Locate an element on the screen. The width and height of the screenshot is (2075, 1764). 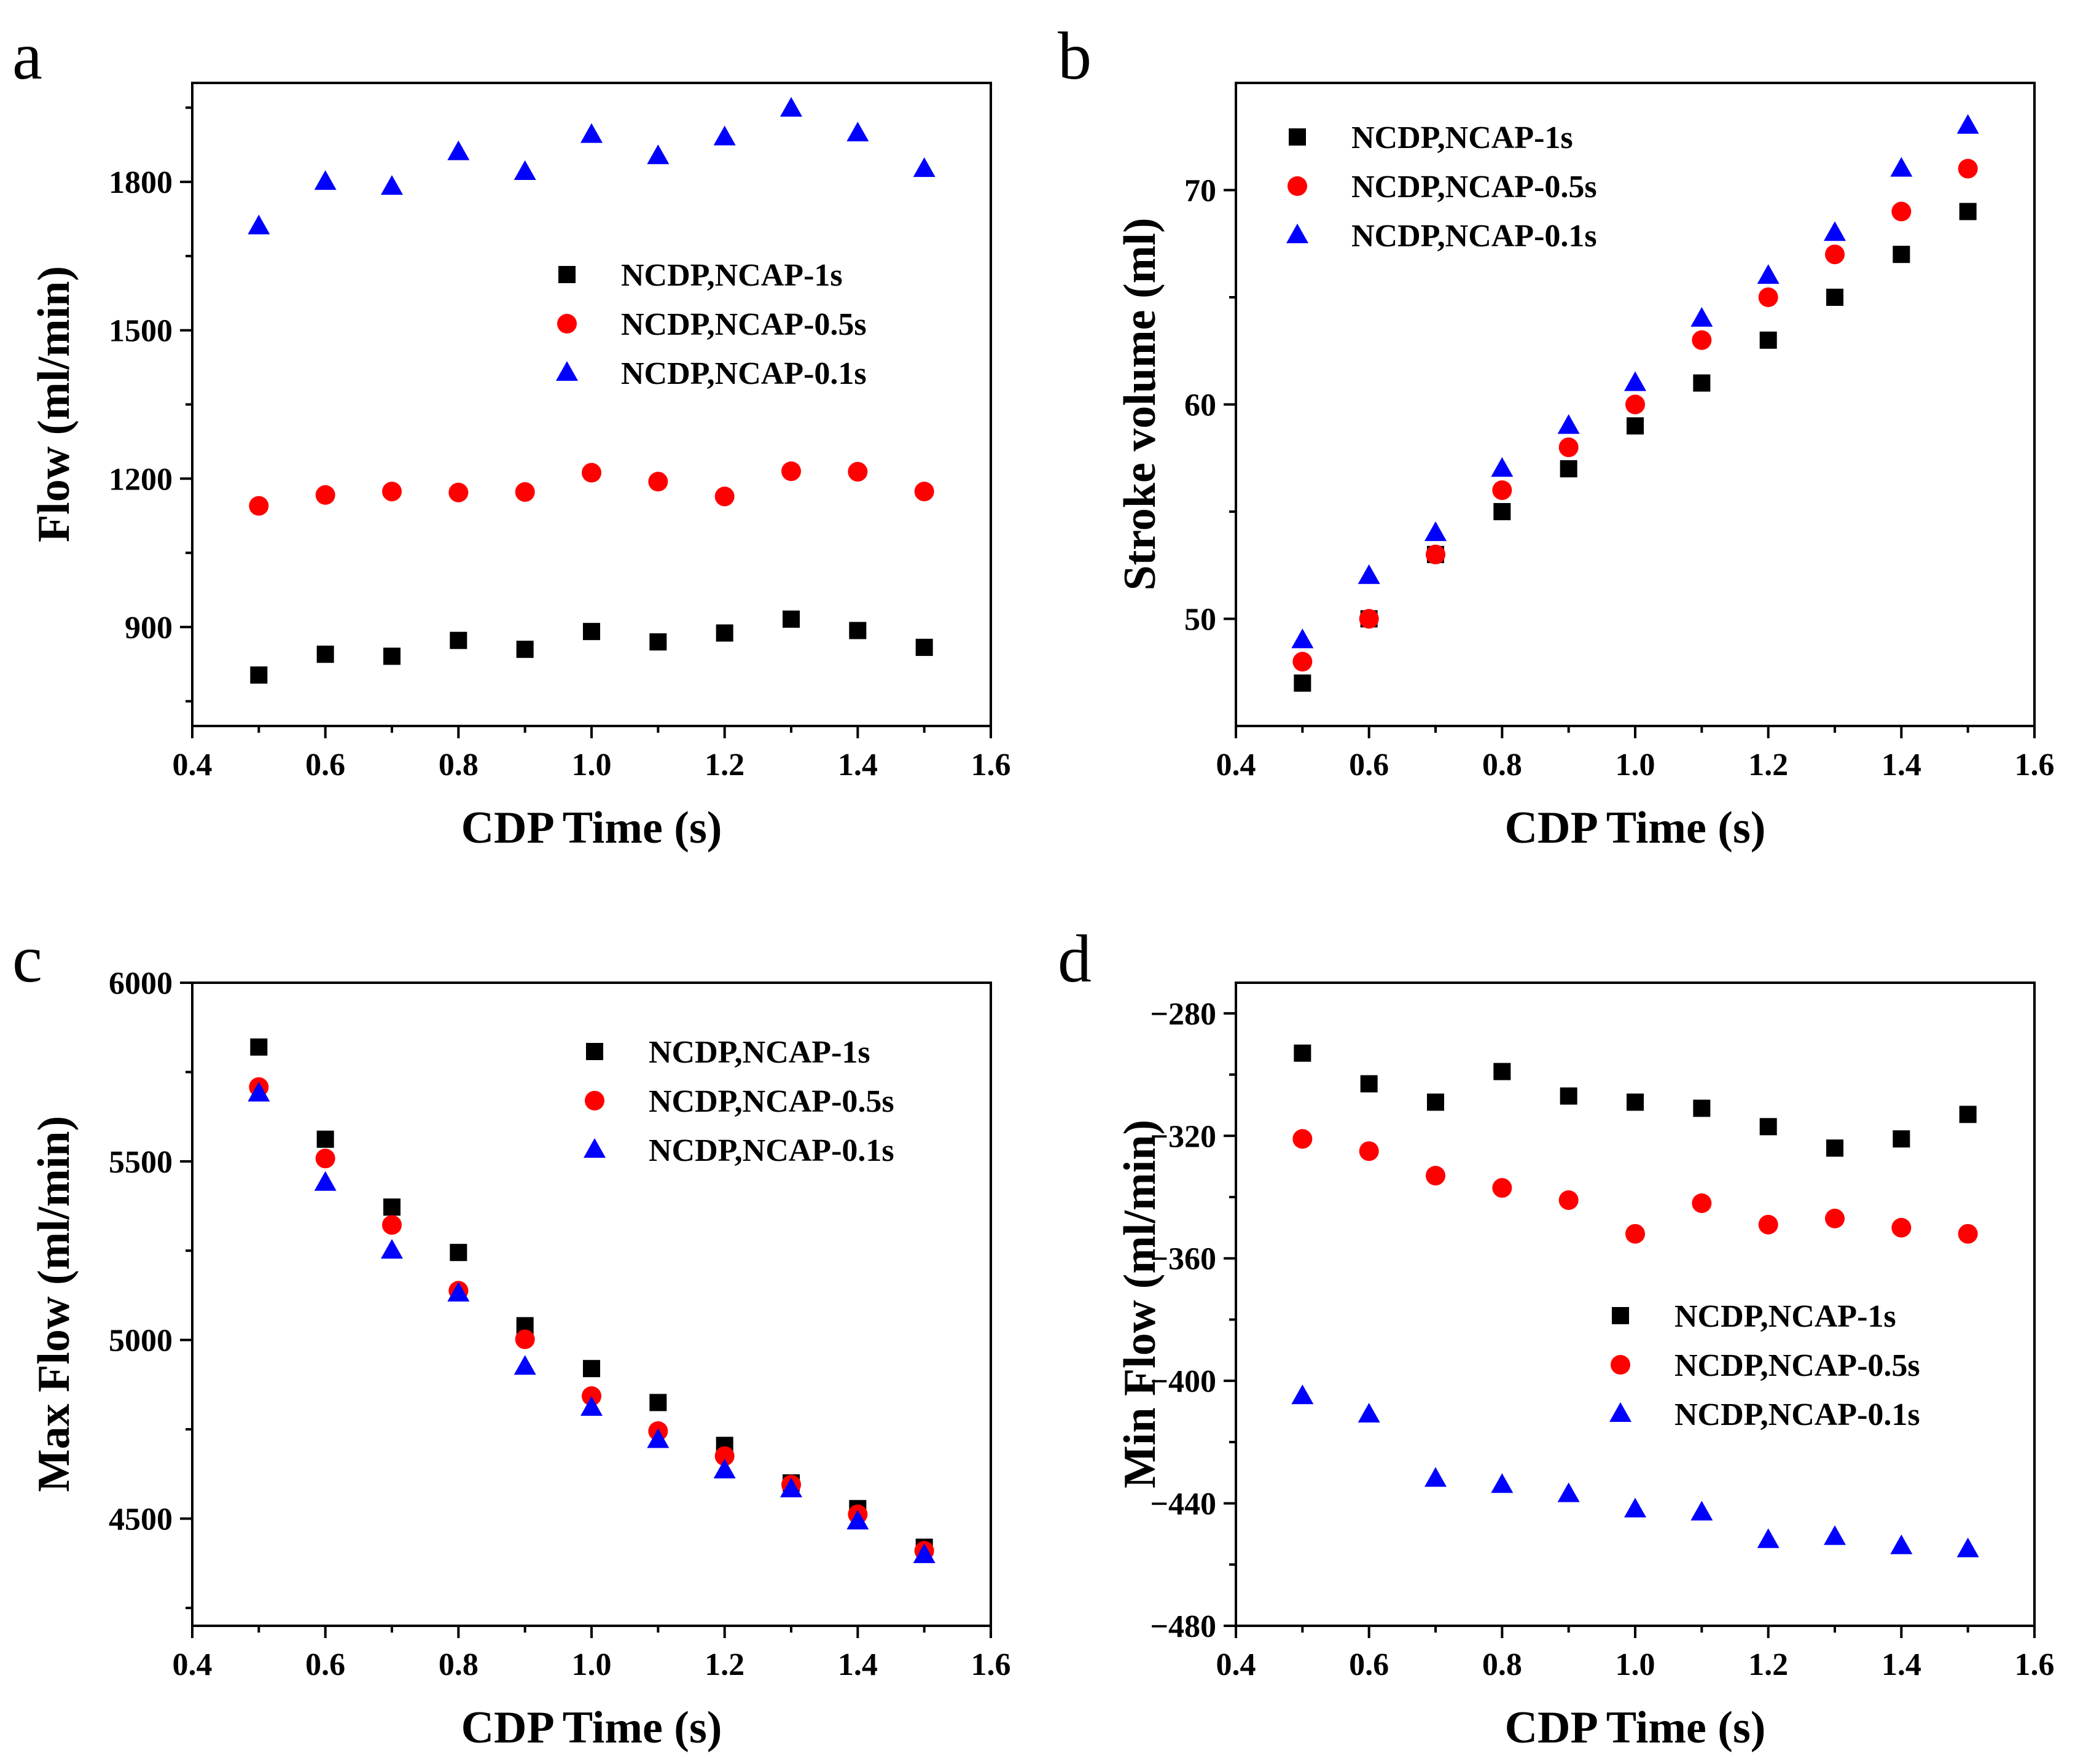
x-tick-label: 1.2 is located at coordinates (724, 1664).